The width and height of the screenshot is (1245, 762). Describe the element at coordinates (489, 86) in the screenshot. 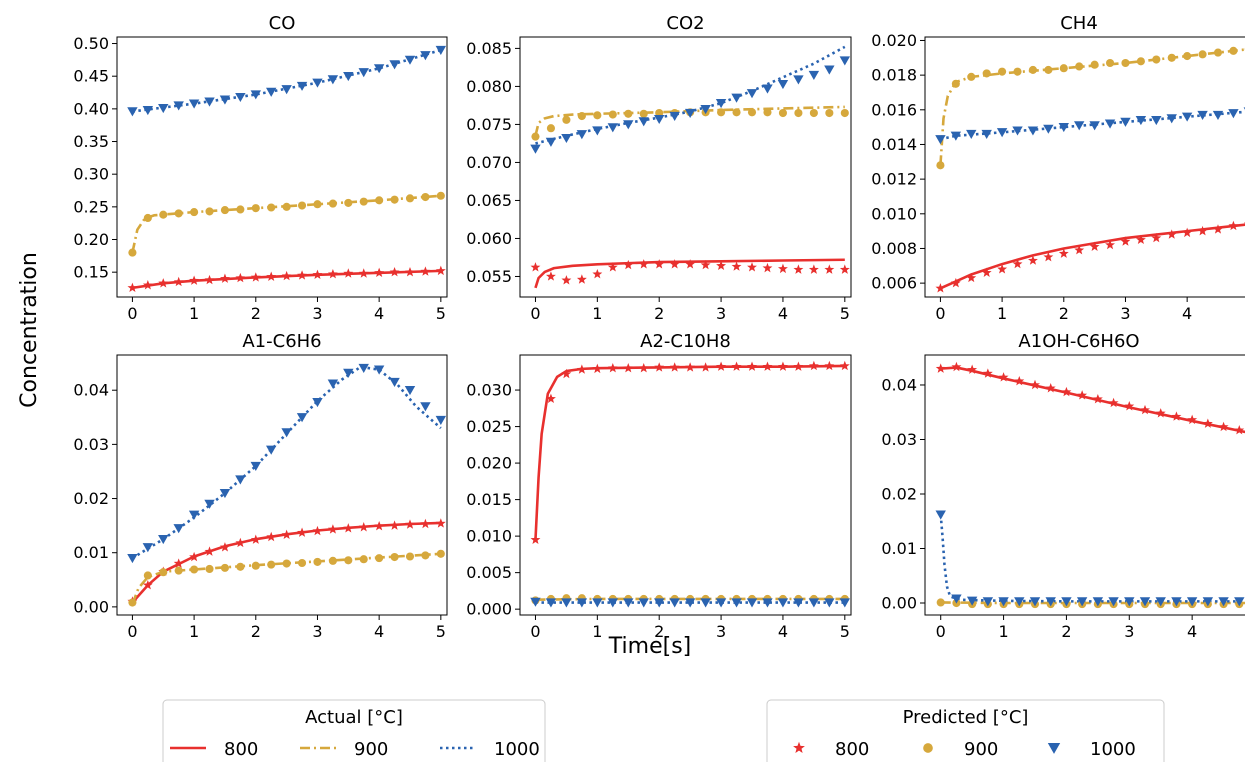

I see `y-tick-label: 0.080` at that location.